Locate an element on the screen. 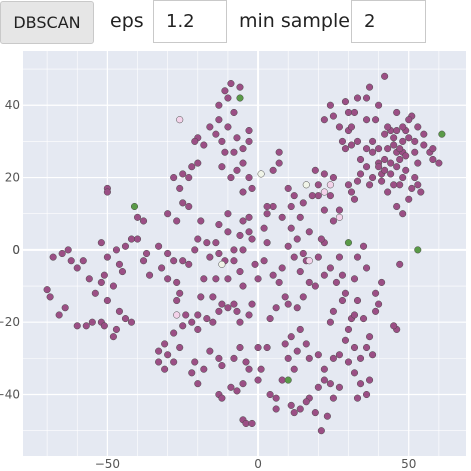 The width and height of the screenshot is (471, 471). y-tick-label: 0 is located at coordinates (16, 250).